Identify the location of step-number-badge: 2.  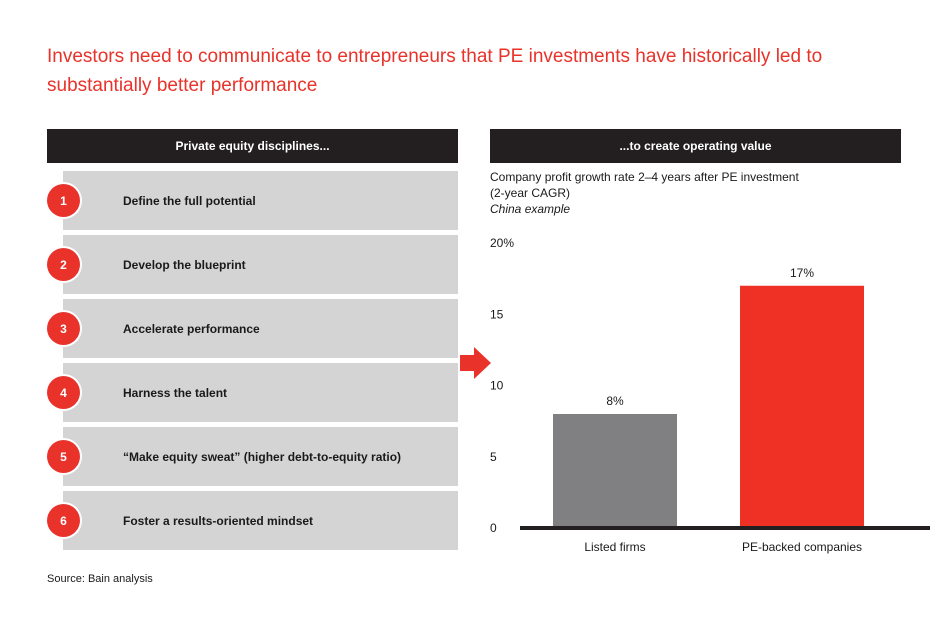
(63, 264).